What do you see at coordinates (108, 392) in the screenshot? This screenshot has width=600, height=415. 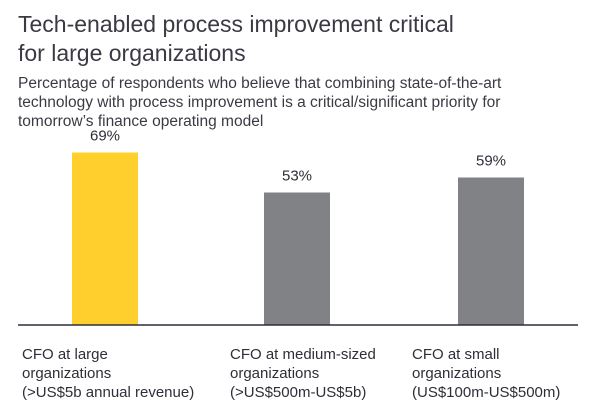 I see `category-label-1-line-3: (>US$5b annual revenue)` at bounding box center [108, 392].